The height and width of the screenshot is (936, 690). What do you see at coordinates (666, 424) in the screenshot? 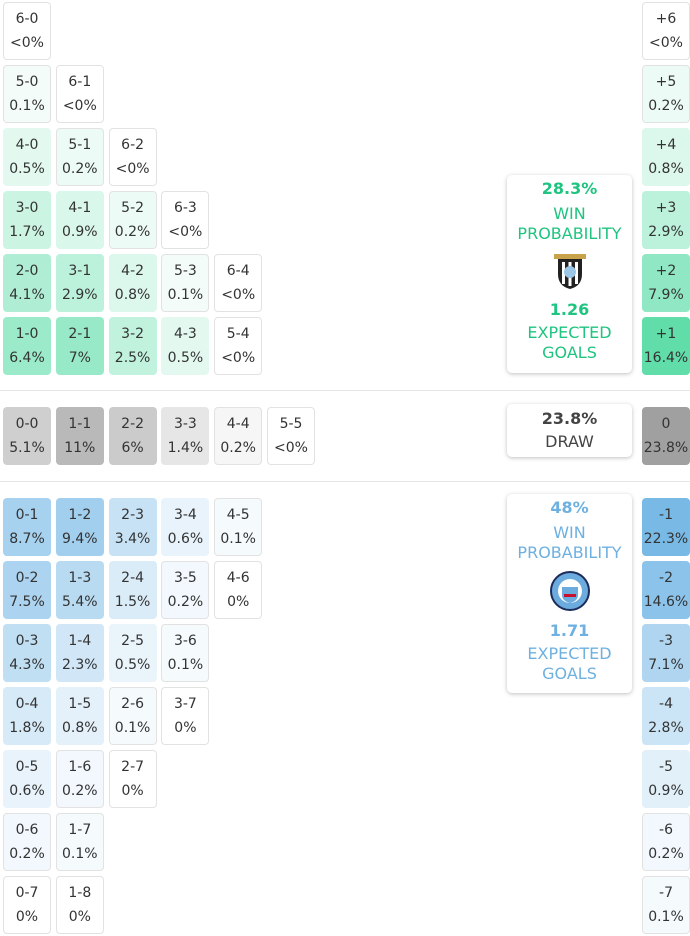
I see `score: 0` at bounding box center [666, 424].